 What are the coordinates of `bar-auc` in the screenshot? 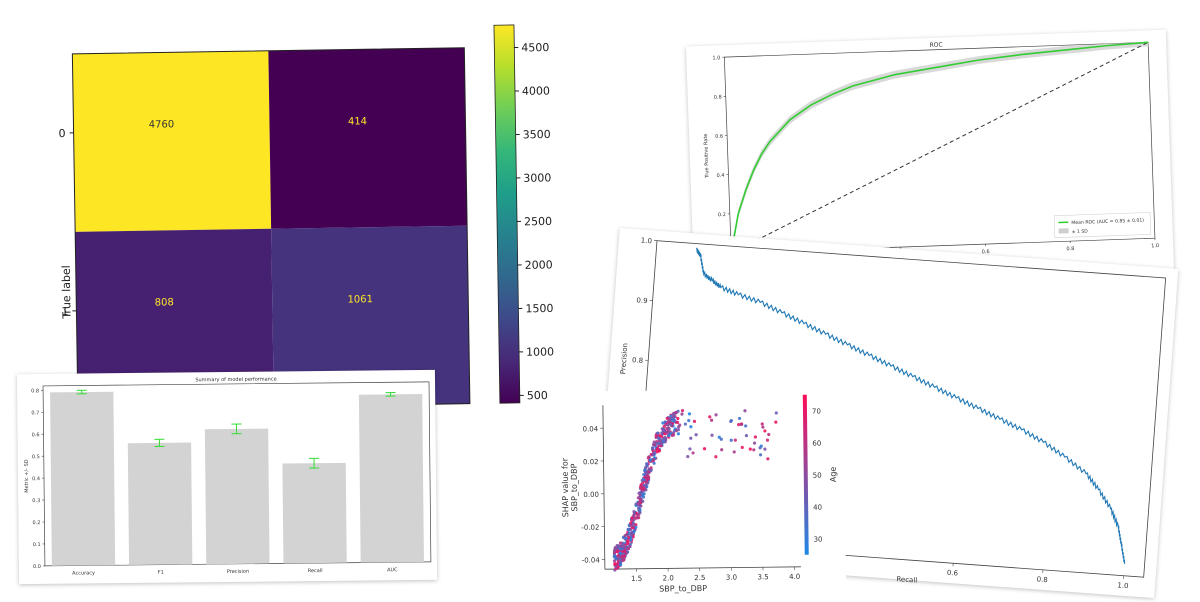 It's located at (391, 478).